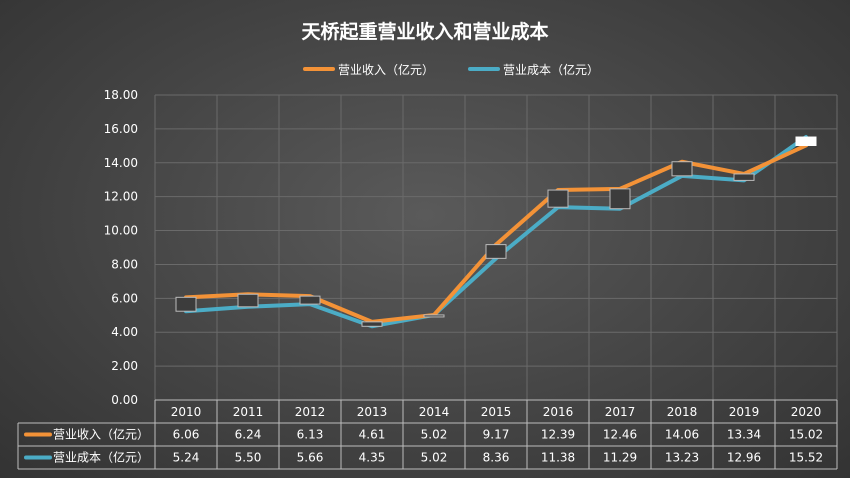  Describe the element at coordinates (620, 435) in the screenshot. I see `table-cell: 12.46` at that location.